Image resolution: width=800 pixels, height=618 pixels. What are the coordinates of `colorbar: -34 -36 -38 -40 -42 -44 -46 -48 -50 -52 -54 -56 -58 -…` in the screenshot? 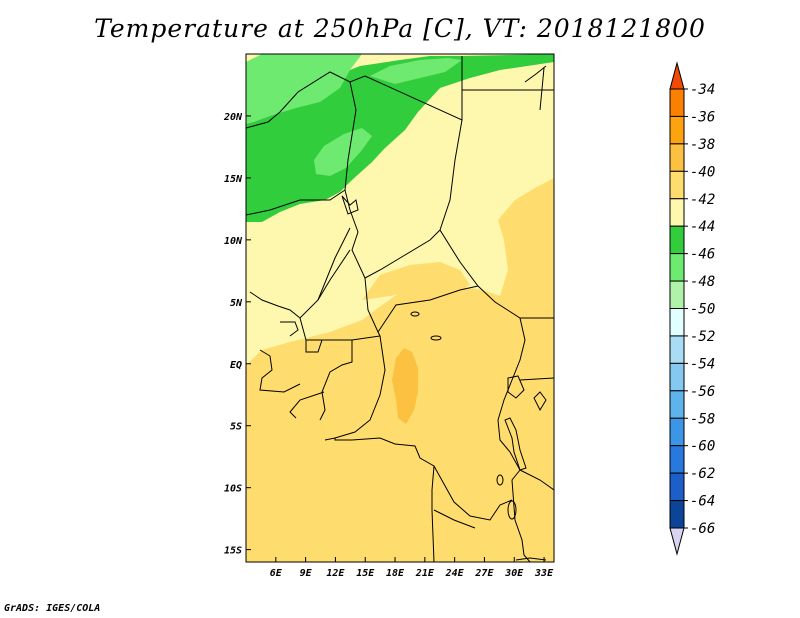 It's located at (692, 308).